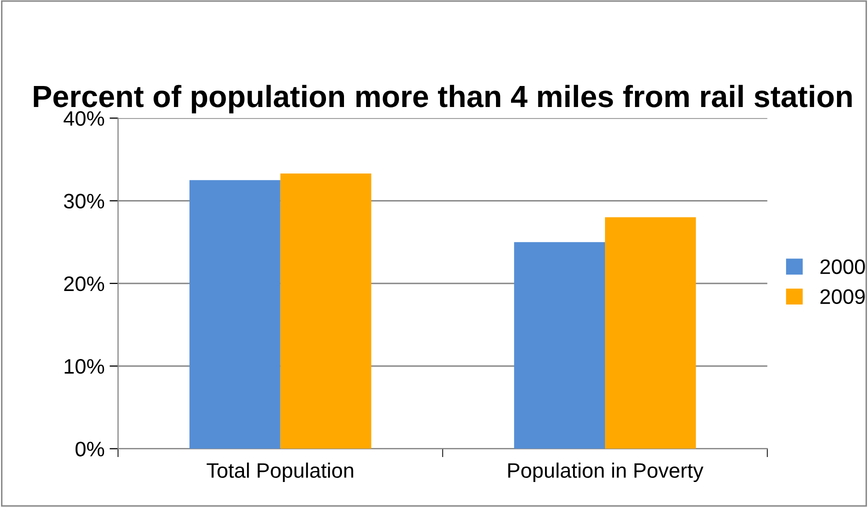  Describe the element at coordinates (842, 266) in the screenshot. I see `legend-label: 2000` at that location.